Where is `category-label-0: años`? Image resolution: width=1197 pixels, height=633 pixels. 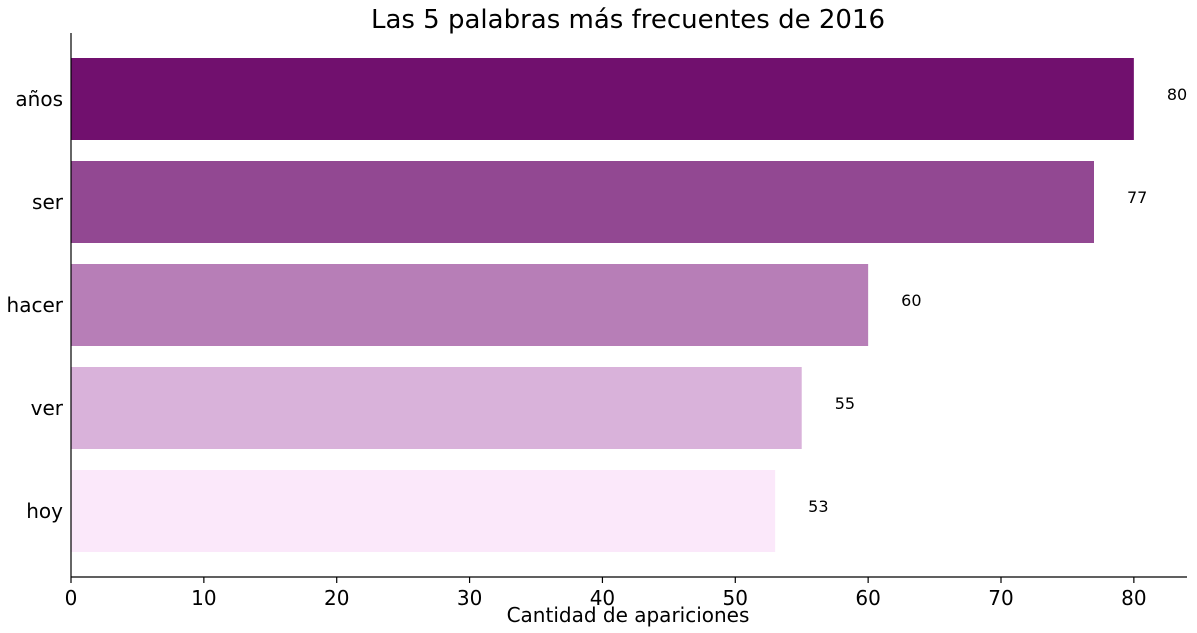 category-label-0: años is located at coordinates (39, 99).